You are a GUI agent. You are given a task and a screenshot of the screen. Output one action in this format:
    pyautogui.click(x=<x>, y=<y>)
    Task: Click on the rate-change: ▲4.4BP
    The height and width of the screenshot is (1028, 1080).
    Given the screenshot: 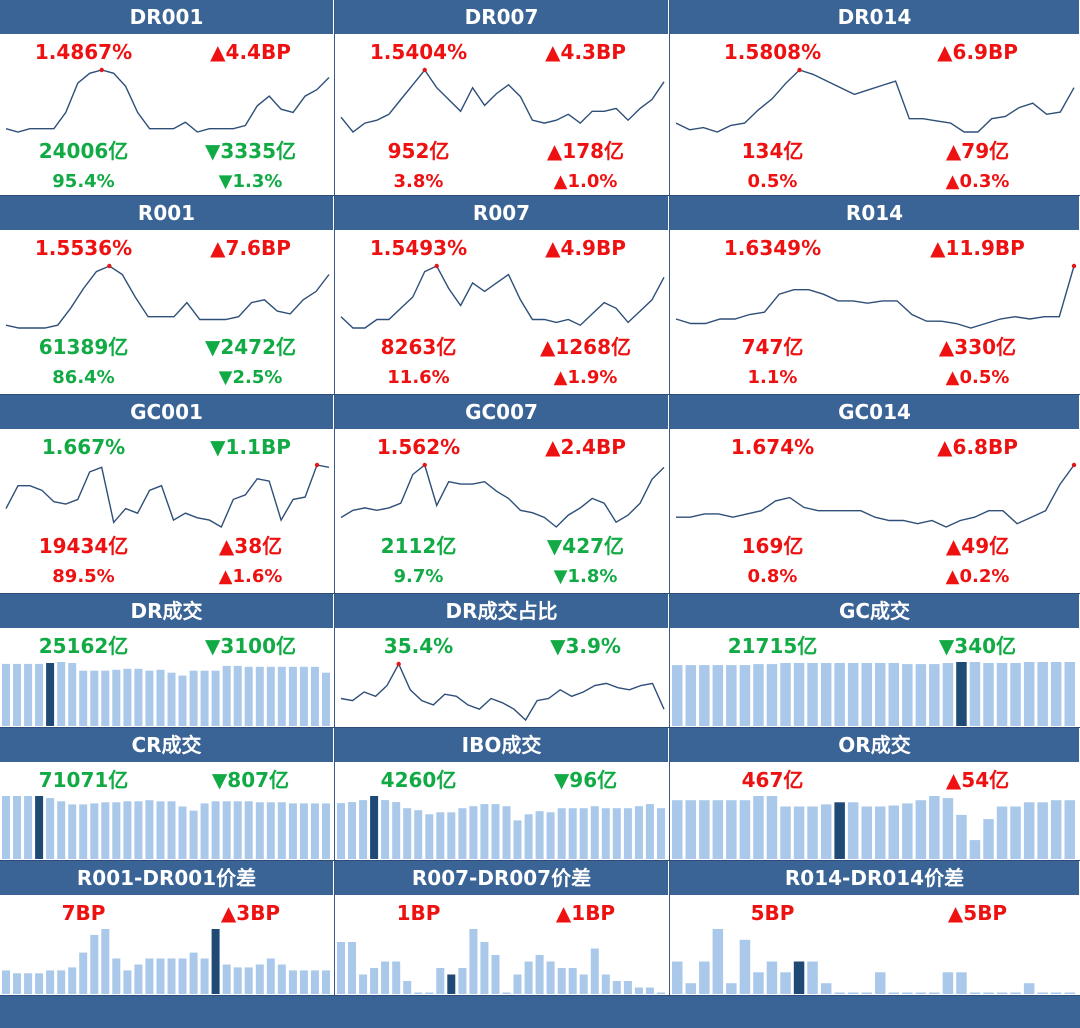 What is the action you would take?
    pyautogui.click(x=250, y=52)
    